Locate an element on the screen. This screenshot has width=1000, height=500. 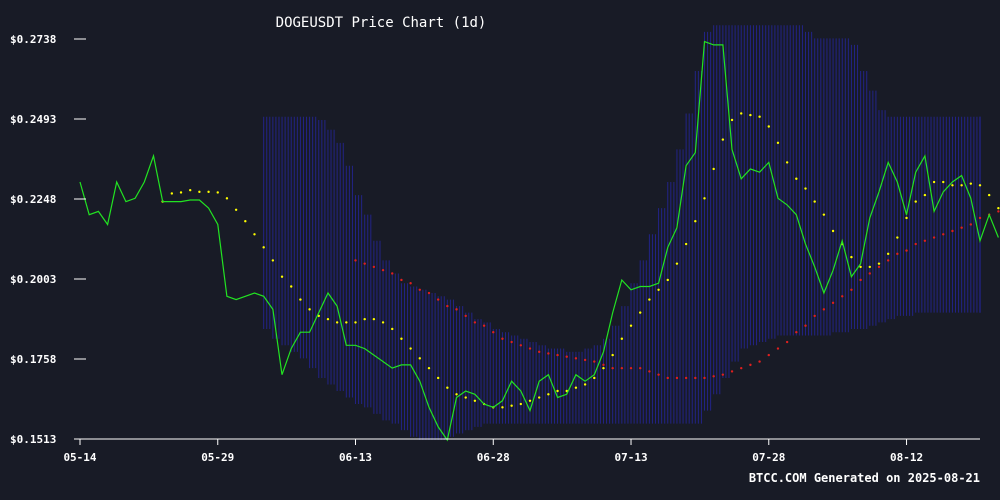
x-tick-label: 06-13 is located at coordinates (355, 457).